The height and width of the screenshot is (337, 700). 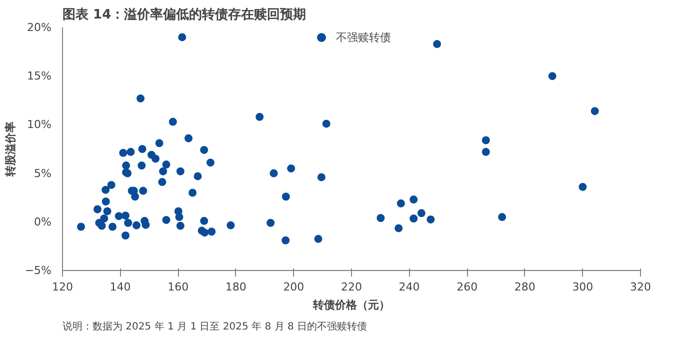 I want to click on x-tick-label: 260, so click(x=467, y=287).